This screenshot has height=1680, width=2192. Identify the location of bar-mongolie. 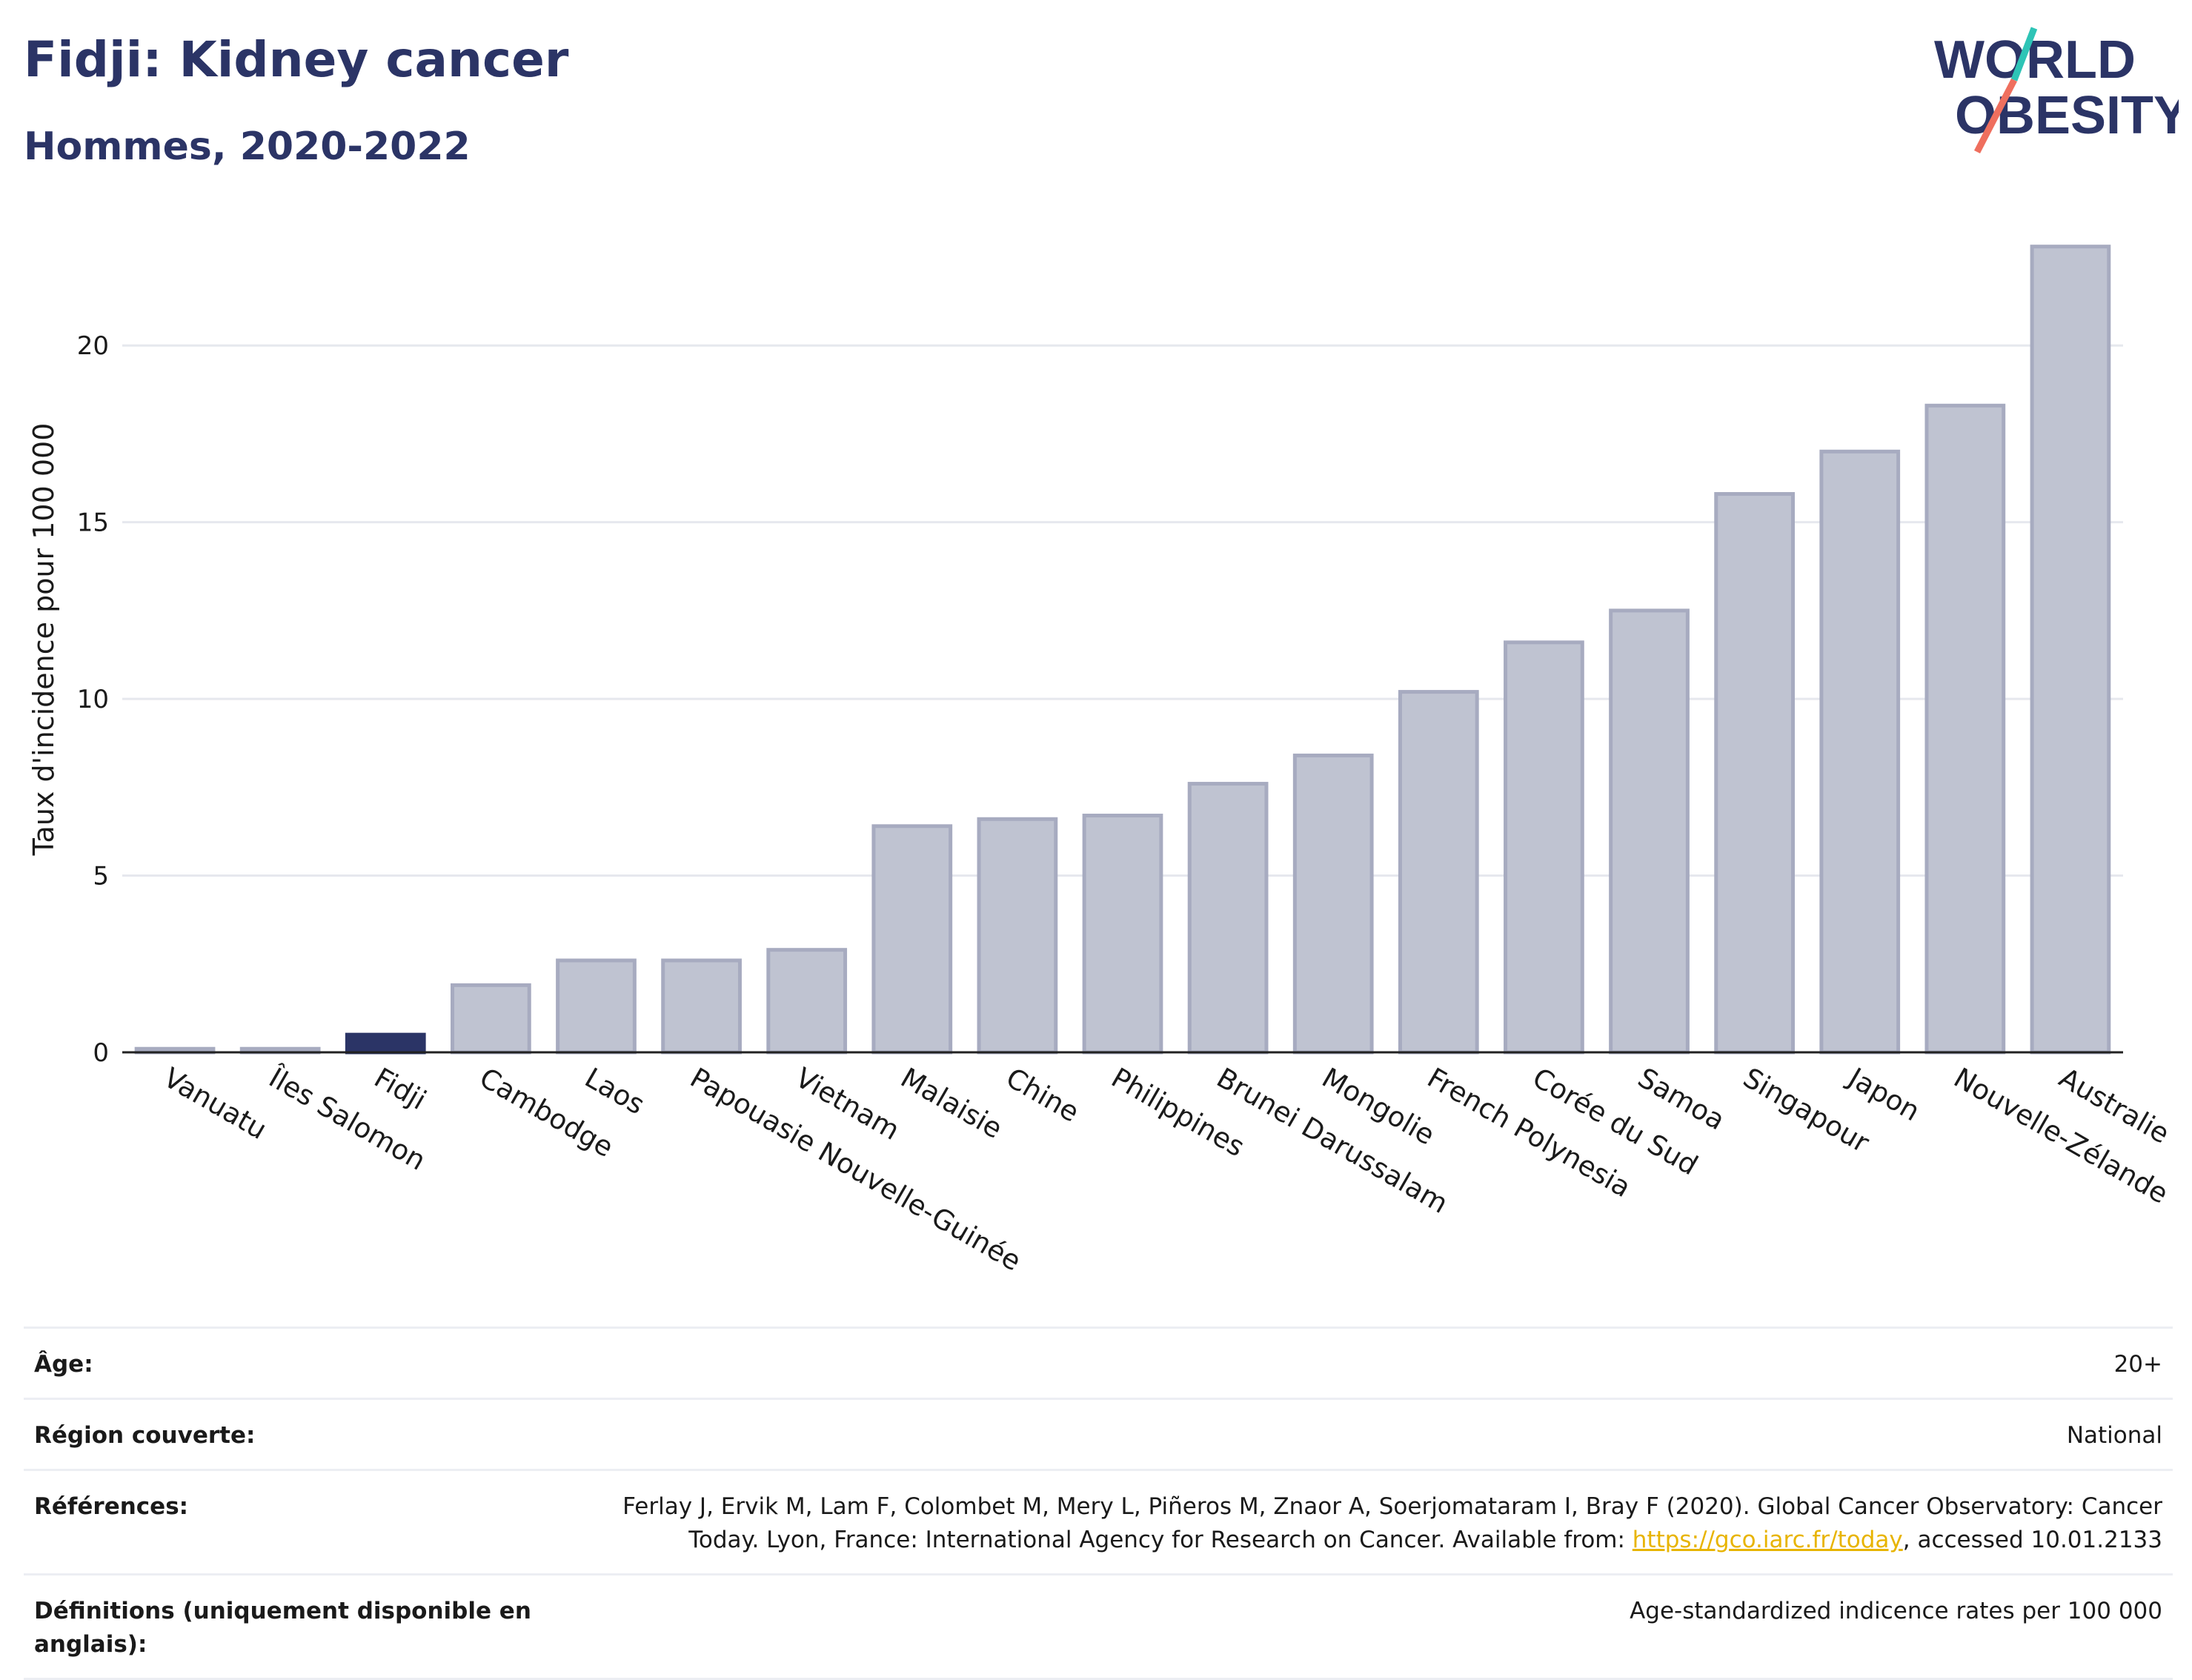
(1333, 904).